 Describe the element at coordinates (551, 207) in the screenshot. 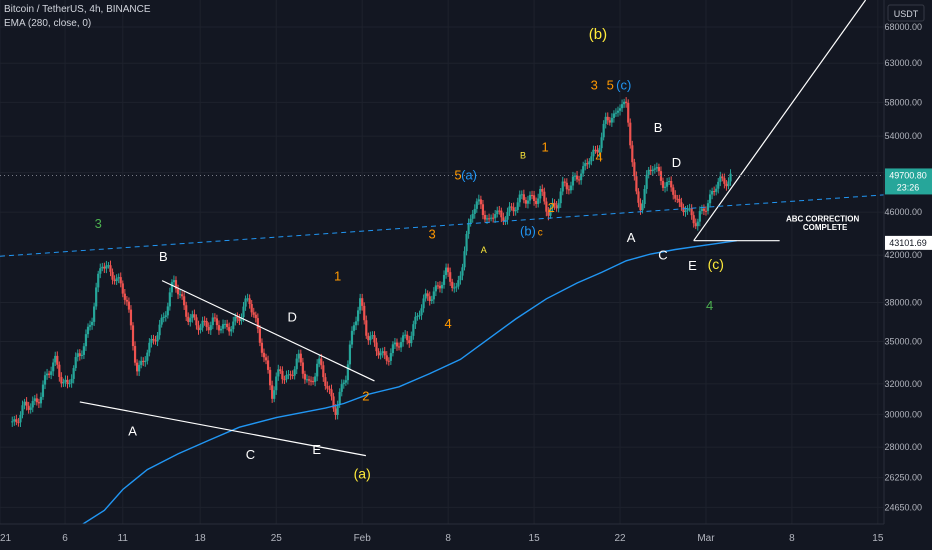

I see `wave-label: 2` at that location.